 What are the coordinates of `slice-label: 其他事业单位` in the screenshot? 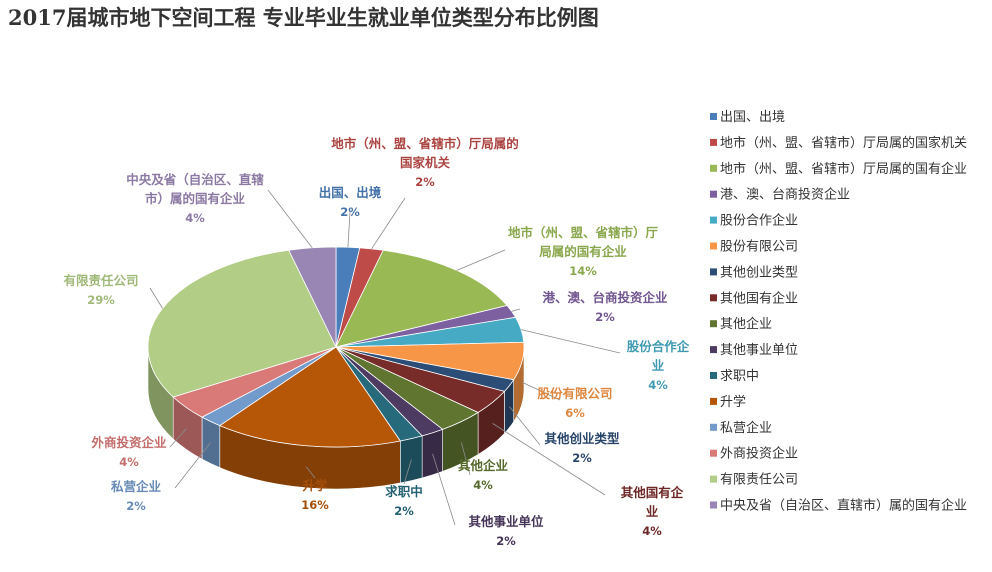 It's located at (506, 521).